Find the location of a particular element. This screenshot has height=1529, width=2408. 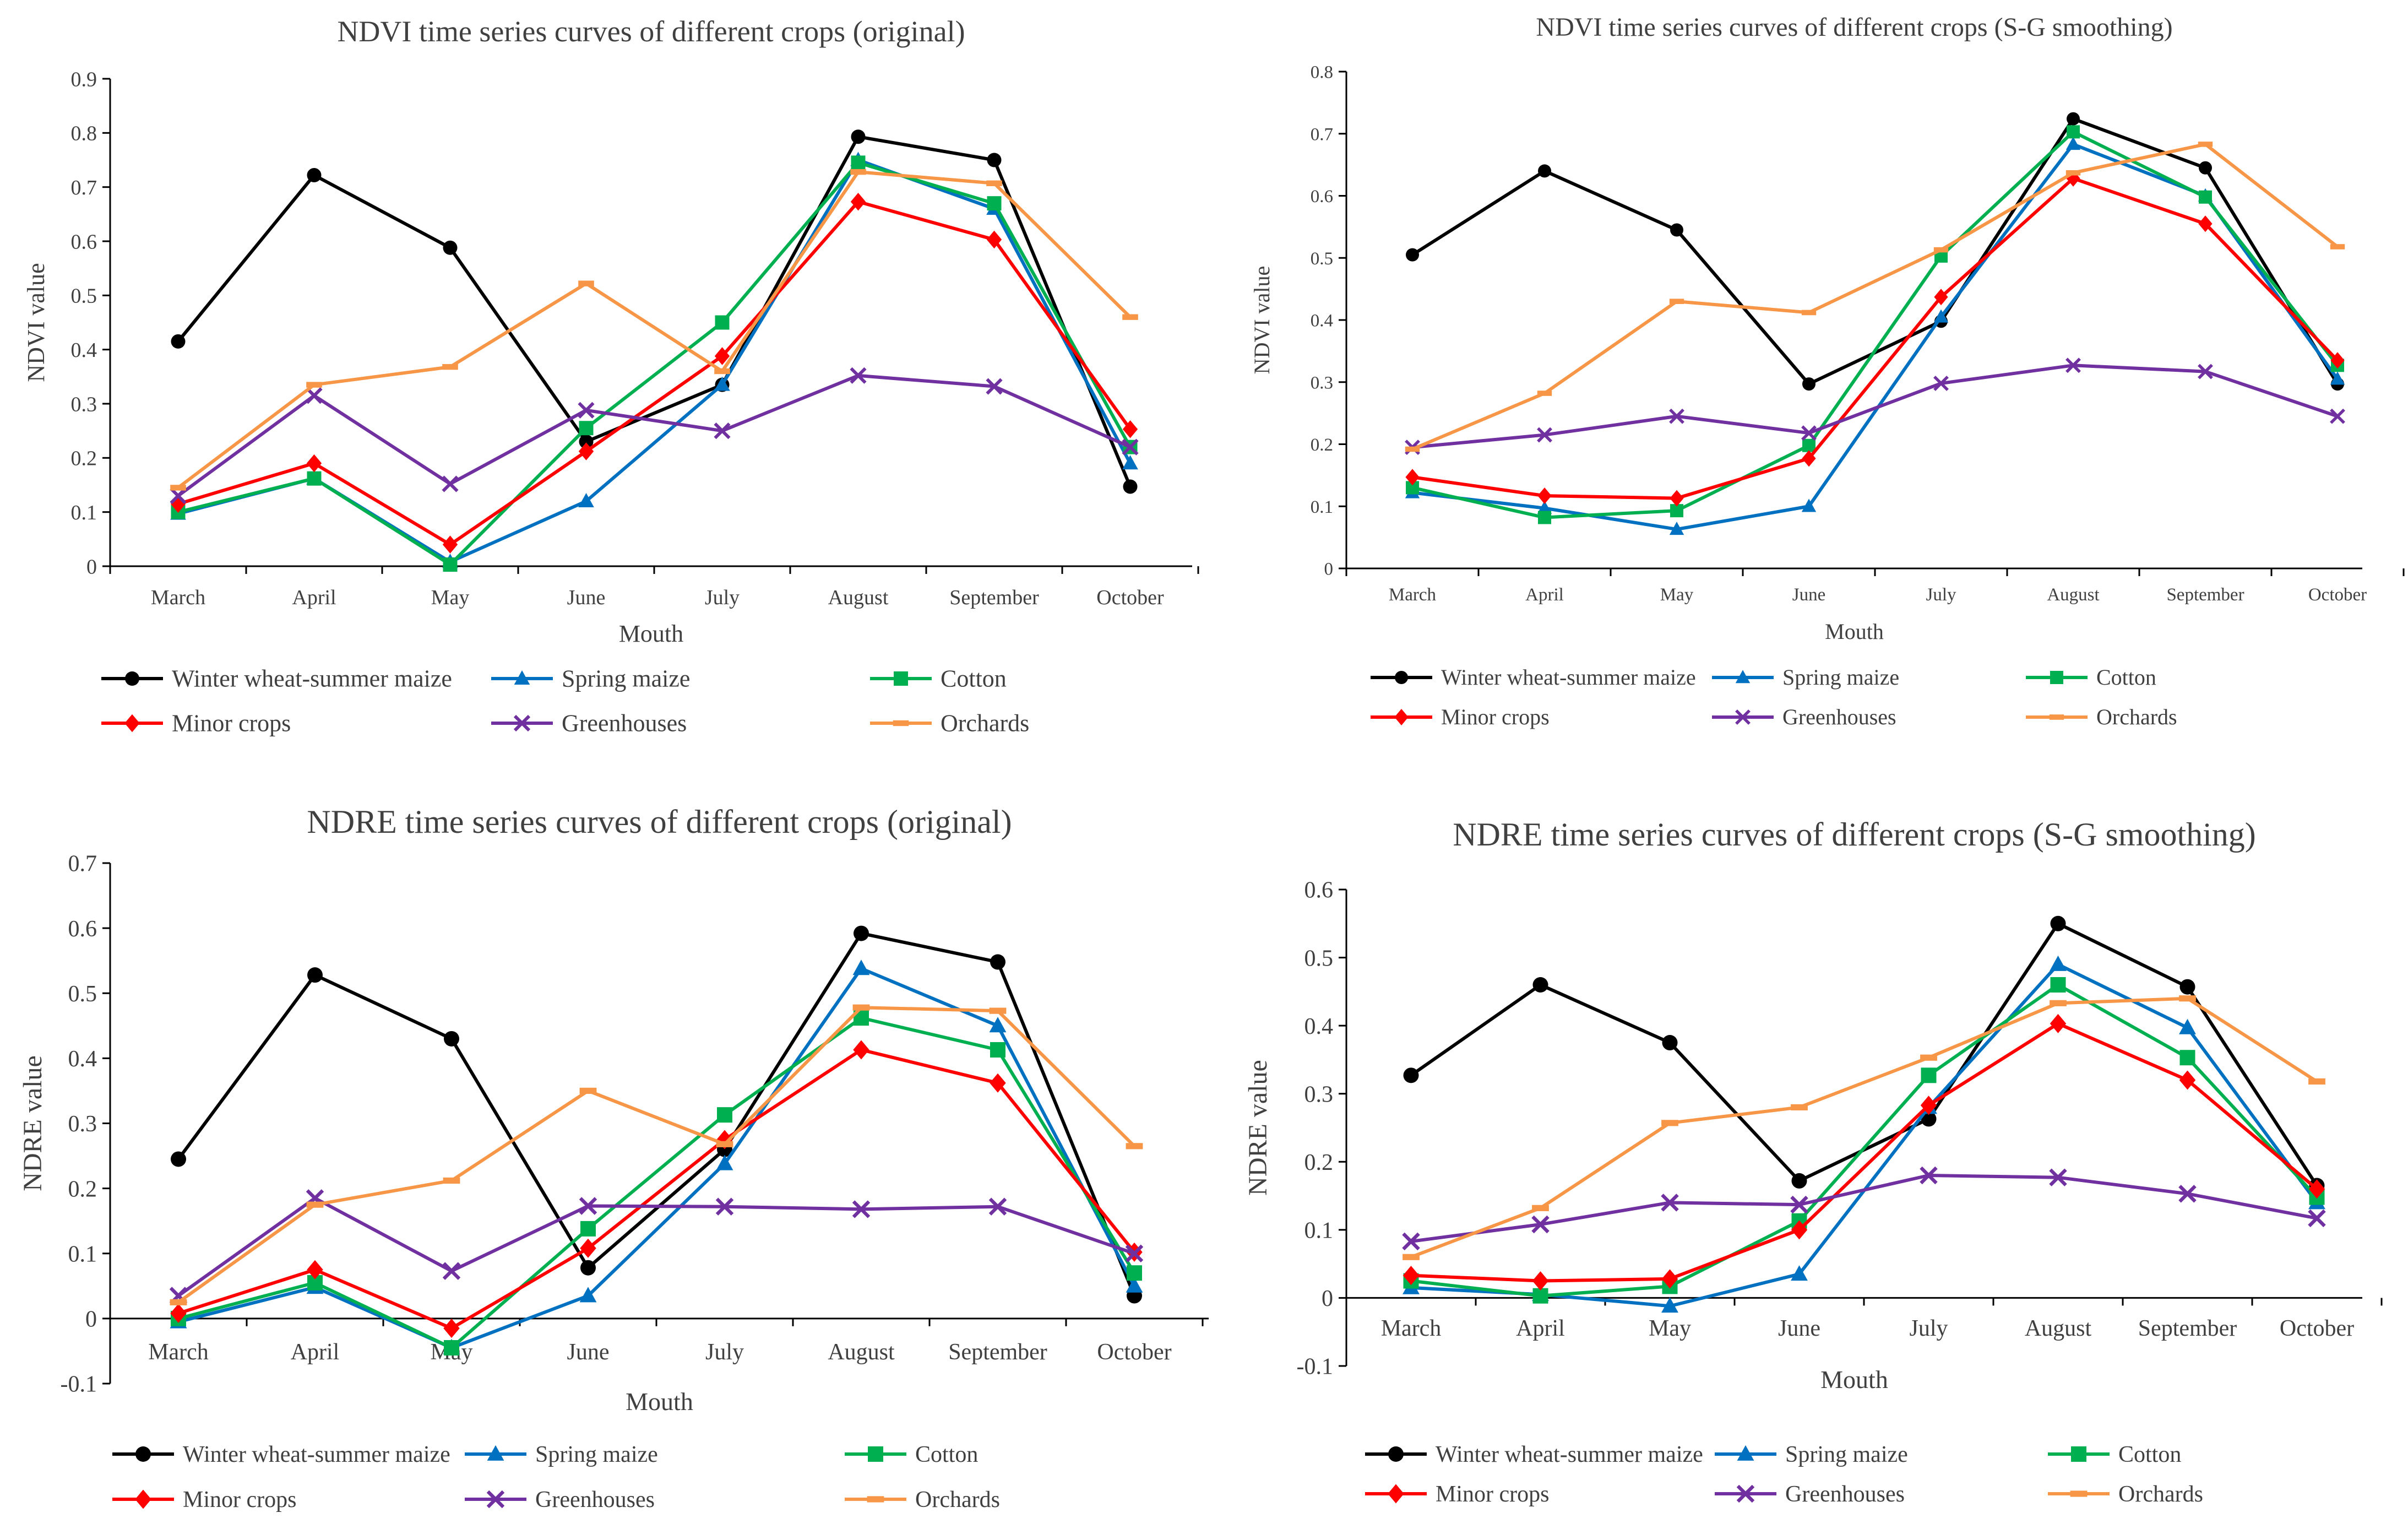

legend-label: Orchards is located at coordinates (957, 1499).